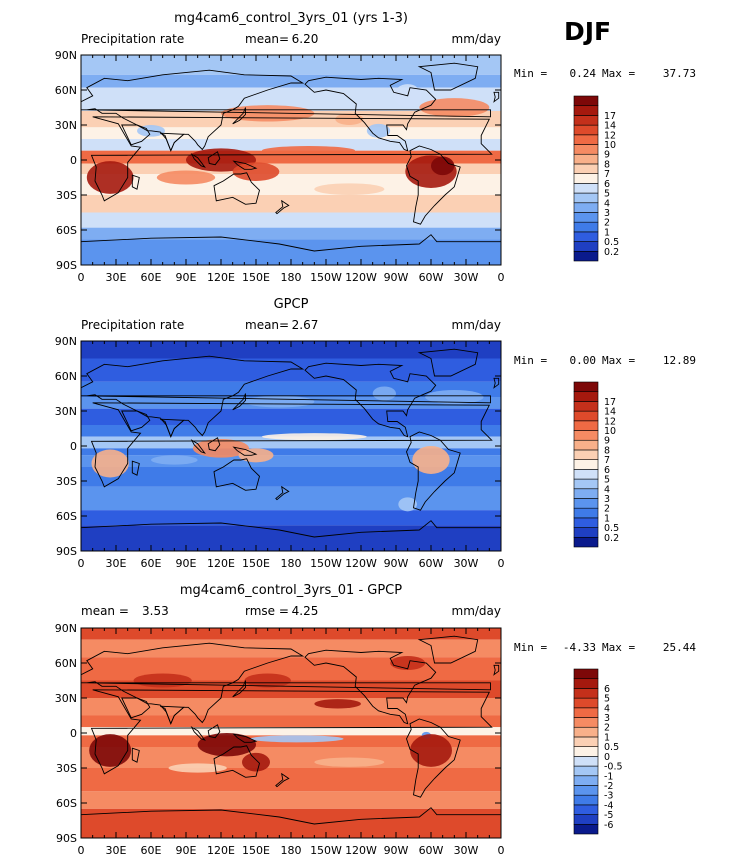 This screenshot has width=732, height=865. What do you see at coordinates (607, 718) in the screenshot?
I see `colorbar-label: 3` at bounding box center [607, 718].